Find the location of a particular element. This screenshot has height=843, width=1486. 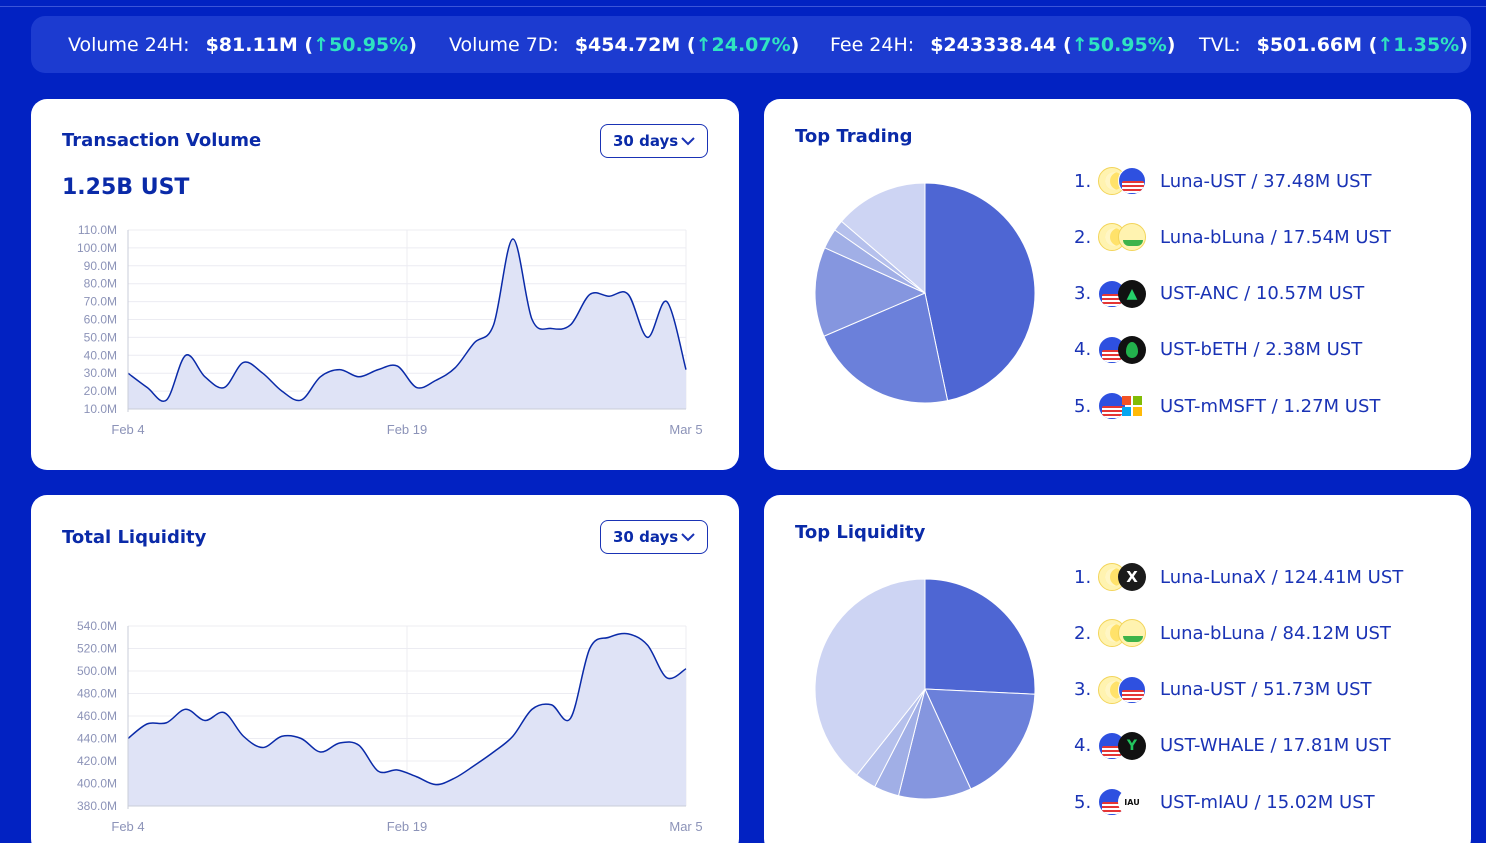

stat-change: ↑24.07% is located at coordinates (743, 44).